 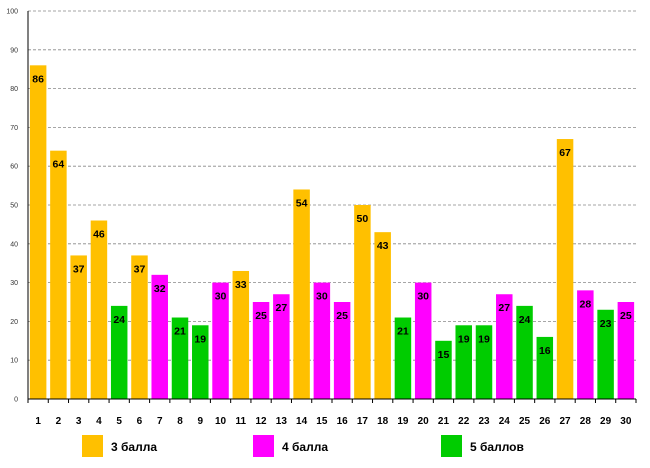 What do you see at coordinates (221, 421) in the screenshot?
I see `x-tick-label: 10` at bounding box center [221, 421].